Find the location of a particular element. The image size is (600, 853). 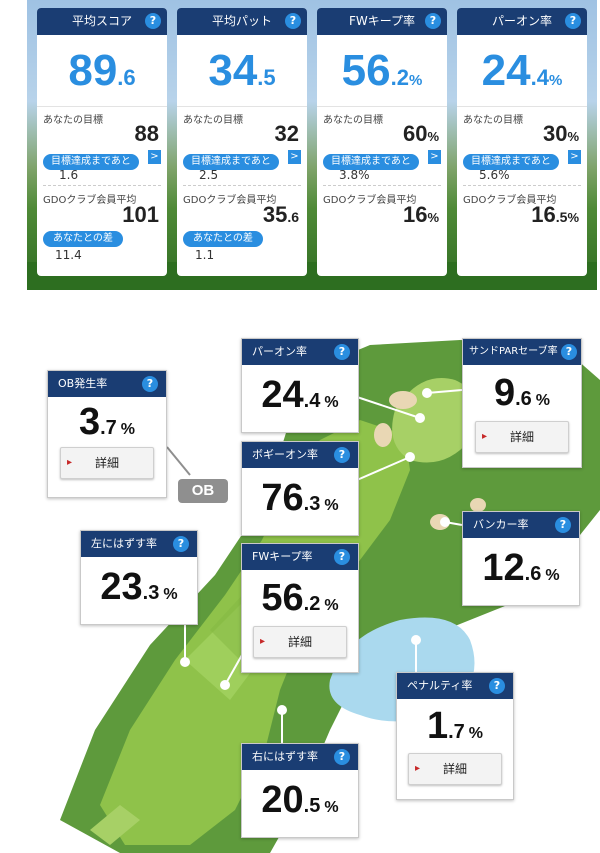

card-main-value: 56.2% is located at coordinates (382, 71).